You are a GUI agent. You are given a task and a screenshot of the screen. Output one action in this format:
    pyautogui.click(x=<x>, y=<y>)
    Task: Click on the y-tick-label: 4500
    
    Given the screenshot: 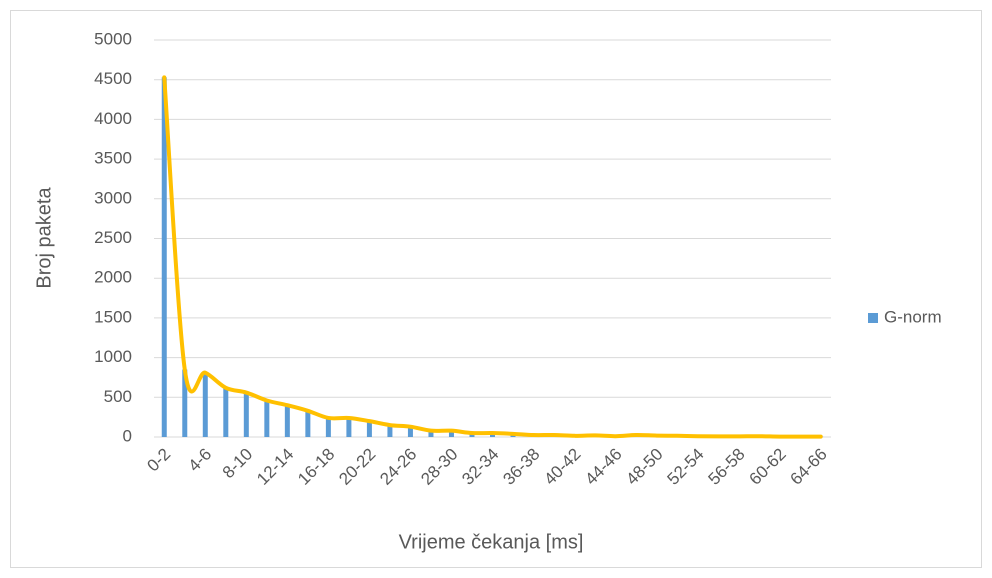 What is the action you would take?
    pyautogui.click(x=113, y=78)
    